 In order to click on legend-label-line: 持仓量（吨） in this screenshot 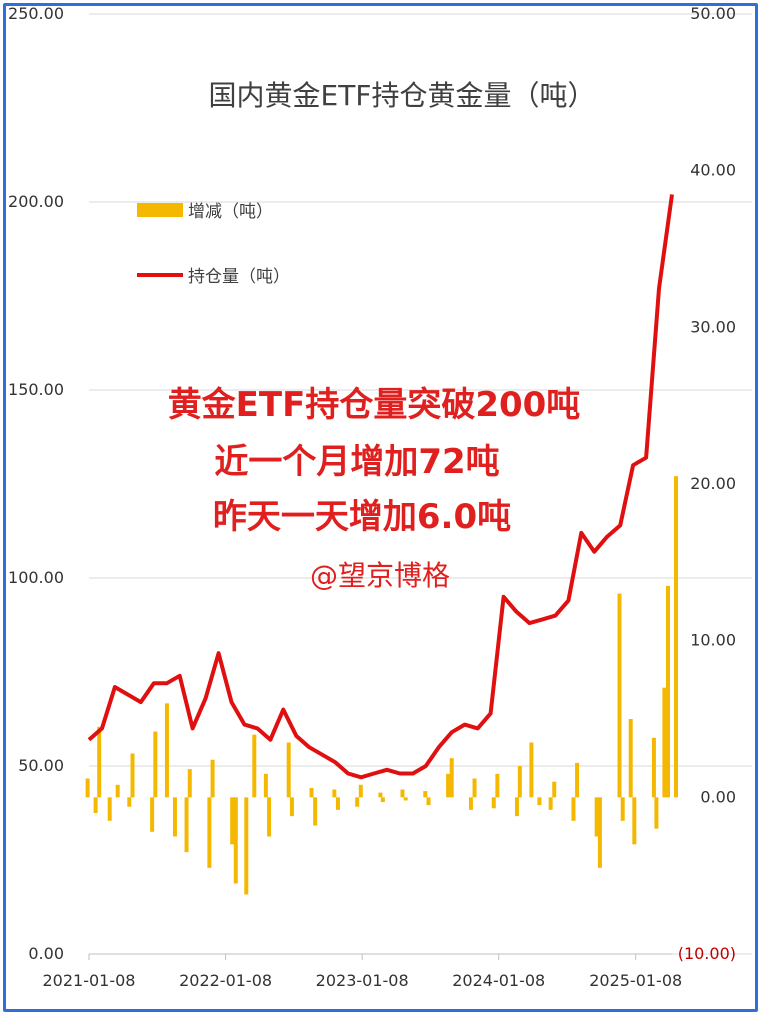, I will do `click(239, 277)`.